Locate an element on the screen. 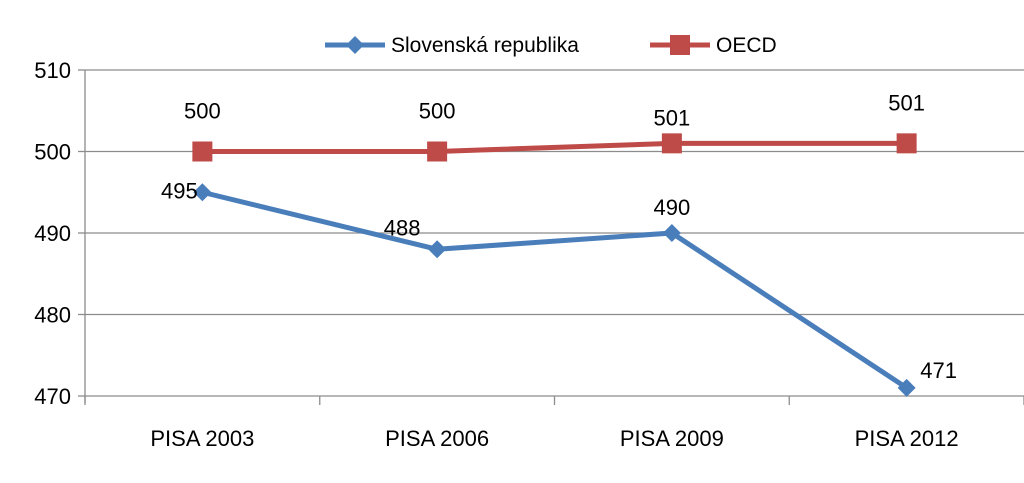  x-tick-label: PISA 2003 is located at coordinates (202, 438).